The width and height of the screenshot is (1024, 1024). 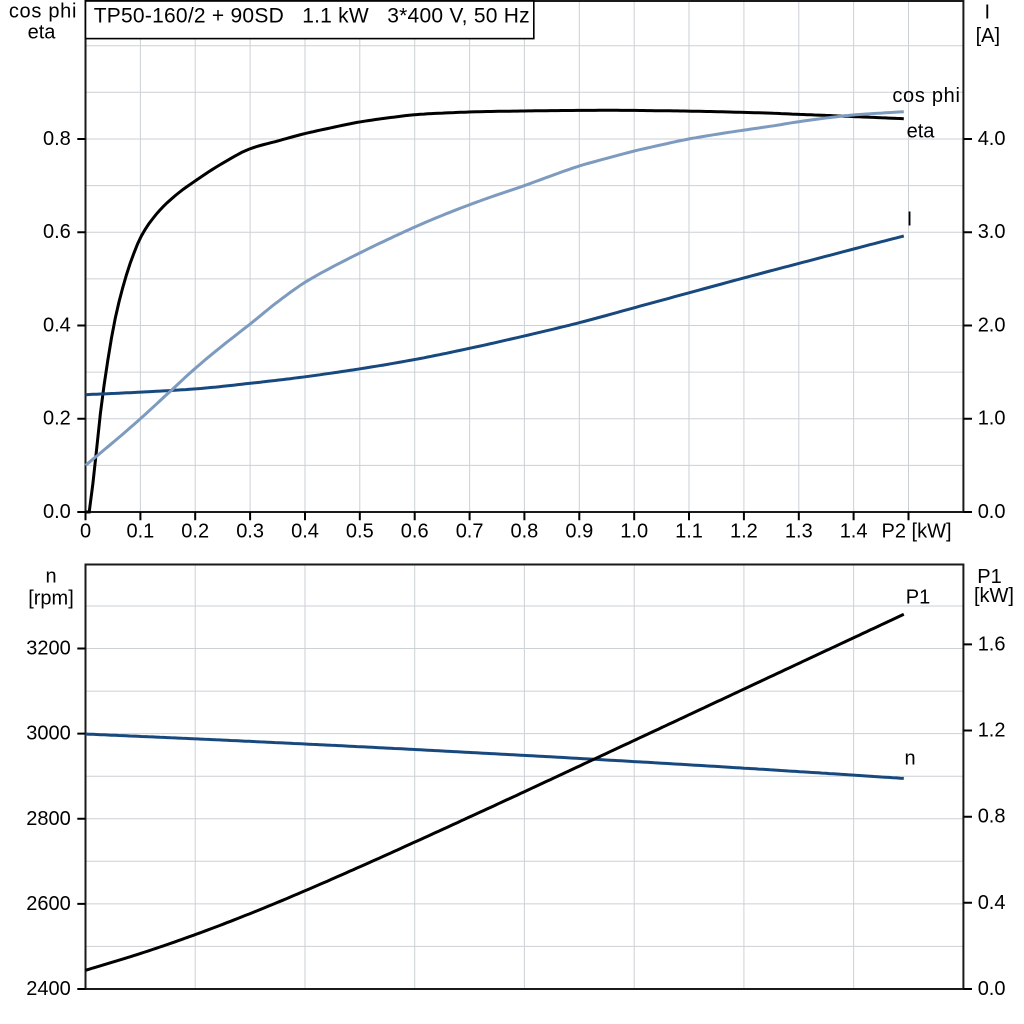 What do you see at coordinates (799, 531) in the screenshot?
I see `svg-text: 1.3` at bounding box center [799, 531].